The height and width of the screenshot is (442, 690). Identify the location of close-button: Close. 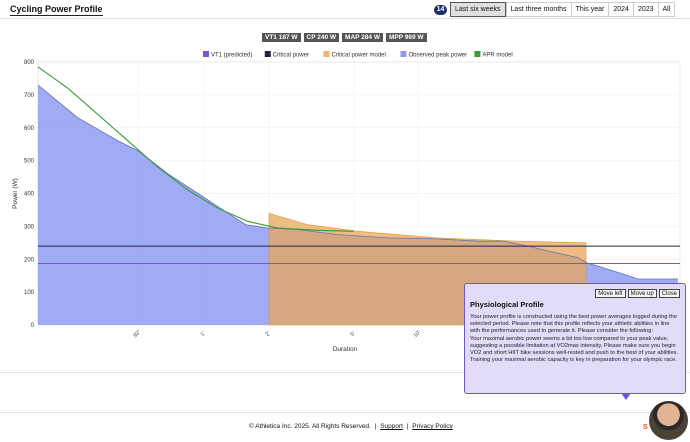
(669, 293).